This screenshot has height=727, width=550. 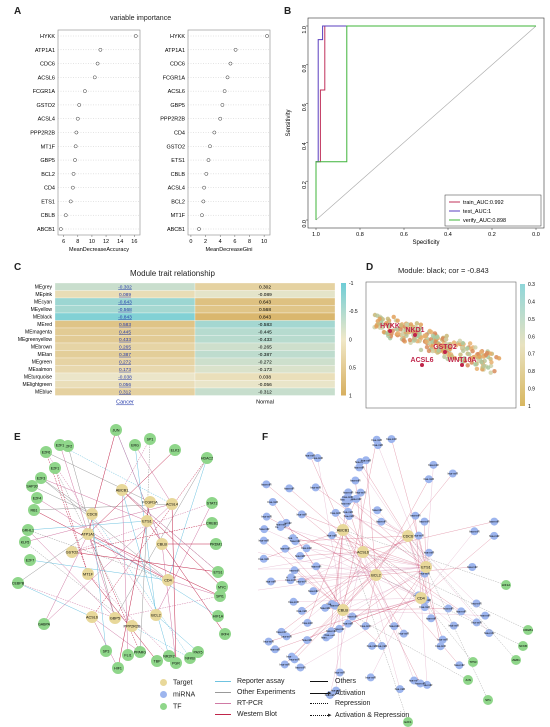 What do you see at coordinates (122, 491) in the screenshot?
I see `target-label: ABCB1` at bounding box center [122, 491].